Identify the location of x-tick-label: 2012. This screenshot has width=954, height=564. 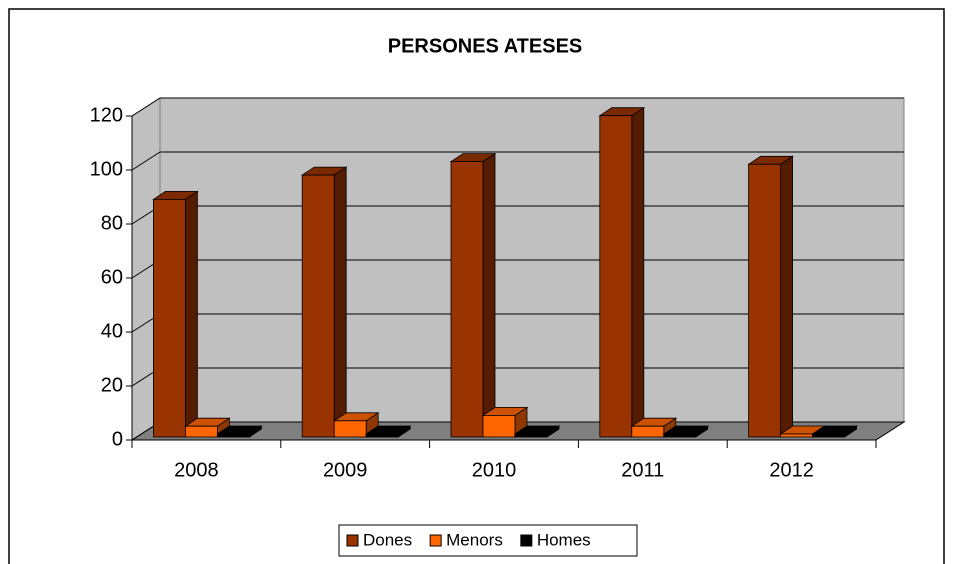
(791, 470).